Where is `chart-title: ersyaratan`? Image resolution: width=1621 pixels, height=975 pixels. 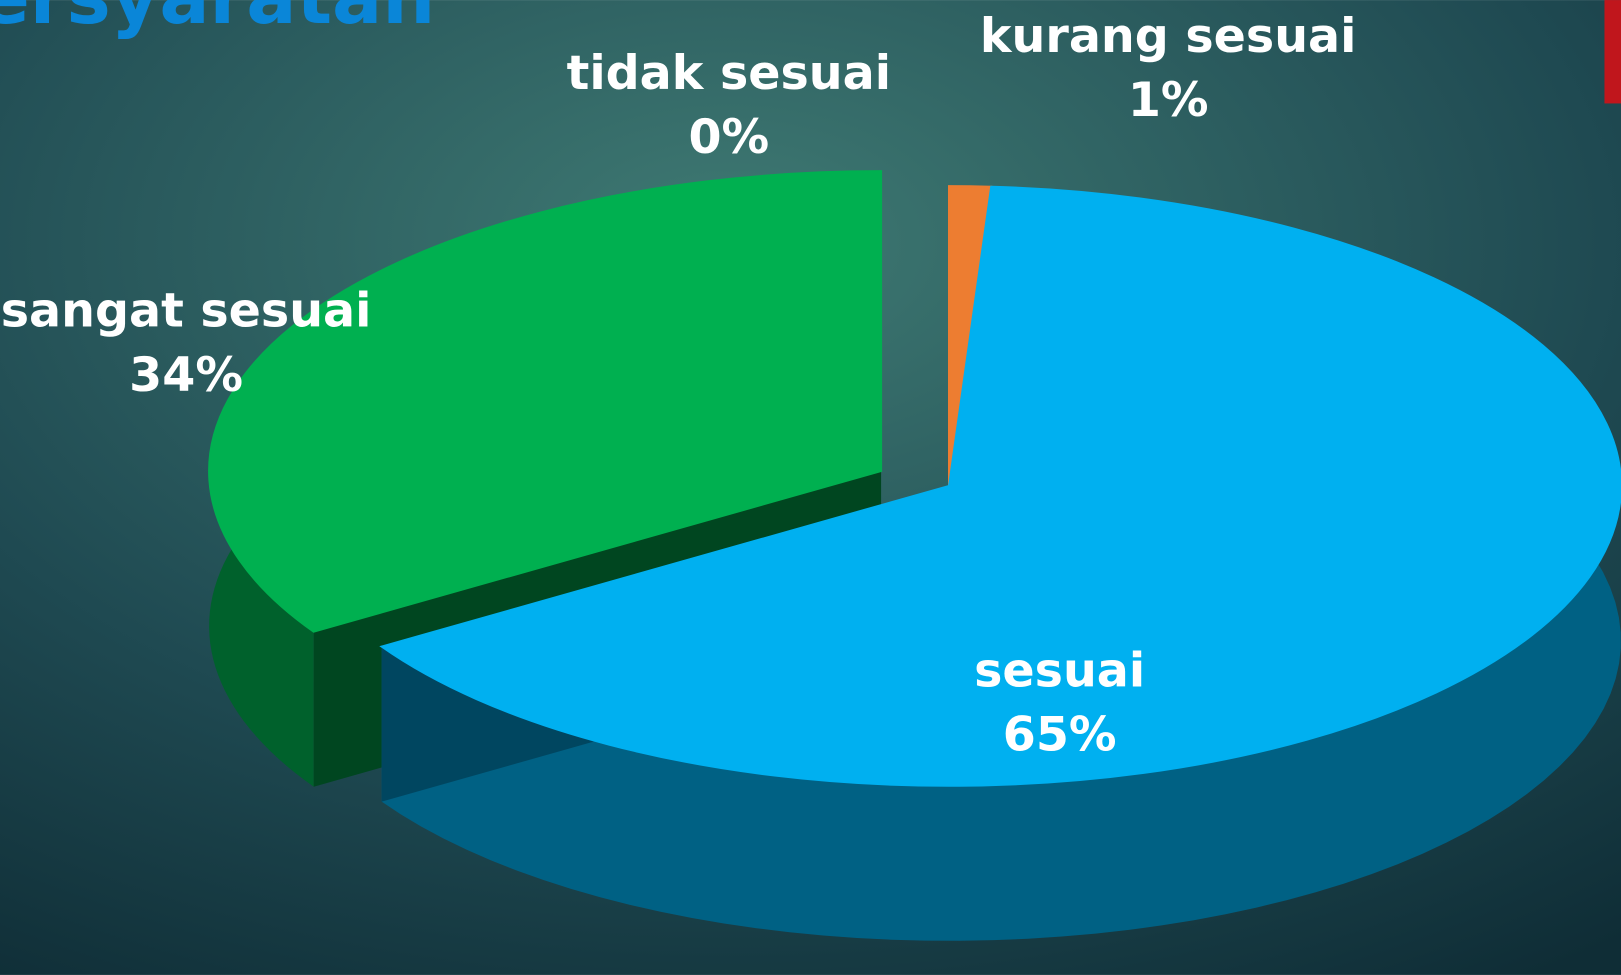
chart-title: ersyaratan is located at coordinates (217, 20).